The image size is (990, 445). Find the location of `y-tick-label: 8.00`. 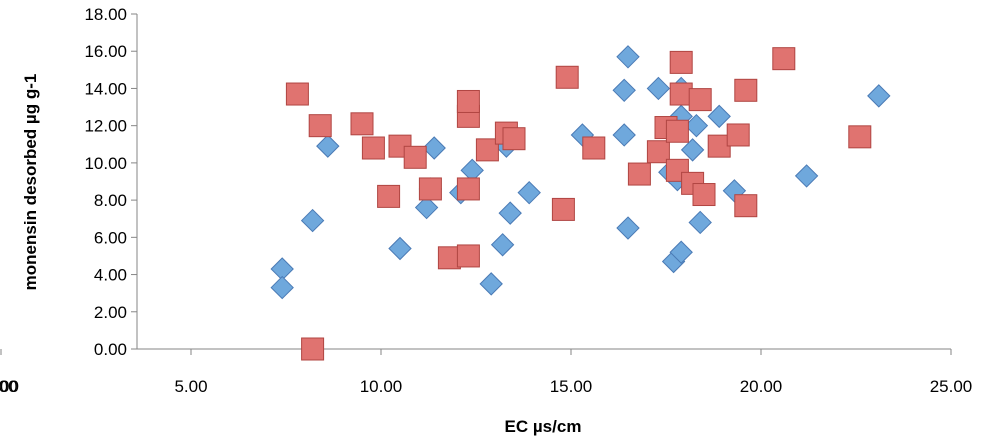

y-tick-label: 8.00 is located at coordinates (110, 200).